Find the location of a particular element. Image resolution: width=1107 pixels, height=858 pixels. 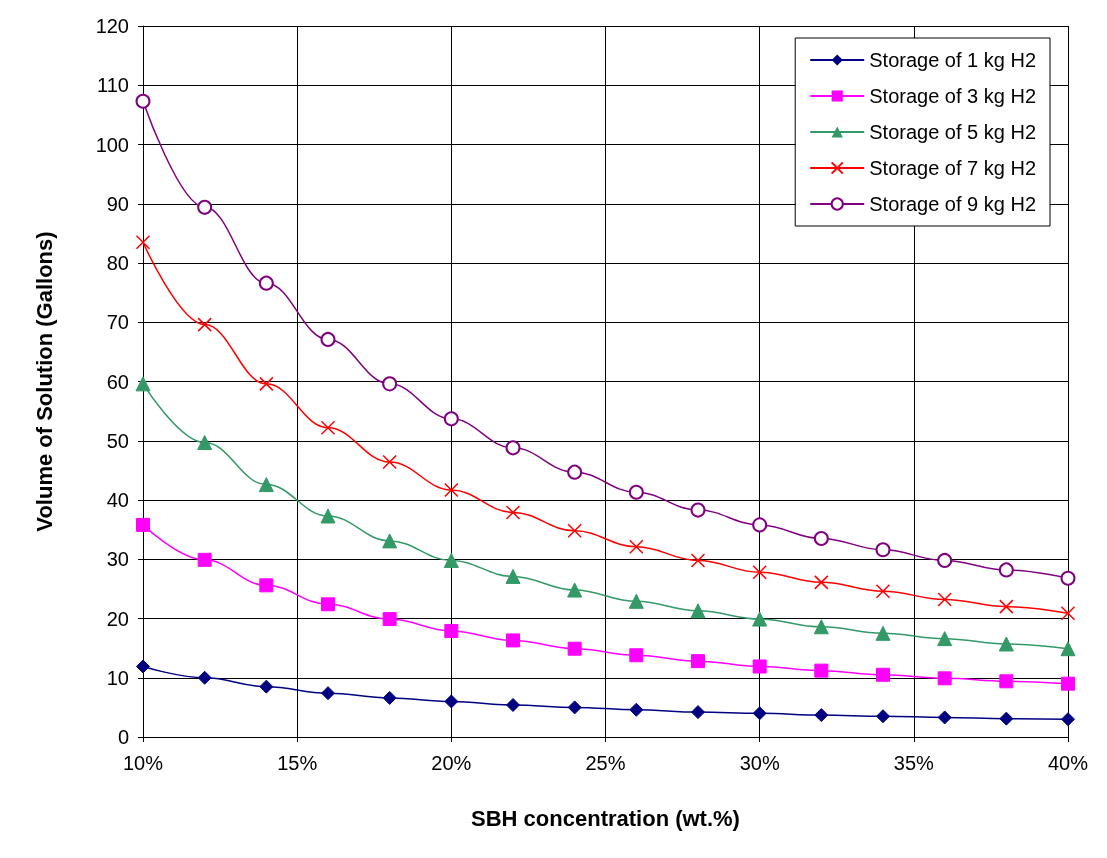

y-axis-title: Volume of Solution (Gallons) is located at coordinates (44, 381).